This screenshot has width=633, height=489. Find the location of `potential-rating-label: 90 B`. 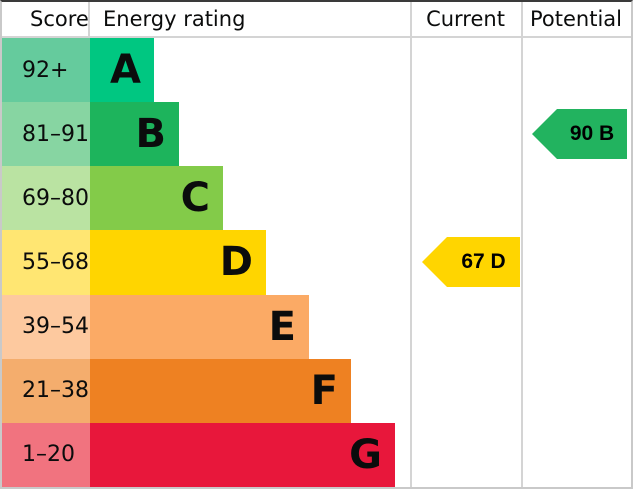

potential-rating-label: 90 B is located at coordinates (592, 133).